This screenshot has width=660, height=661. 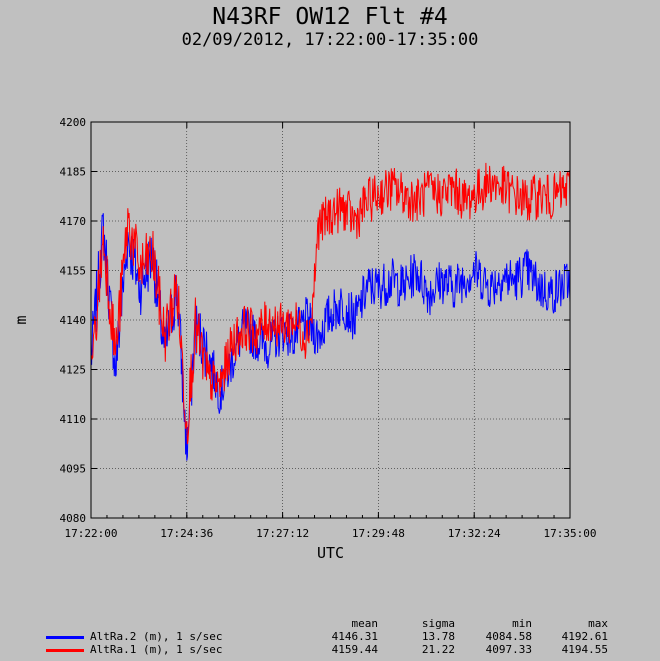 I want to click on stat-sigma: 21.22, so click(x=438, y=649).